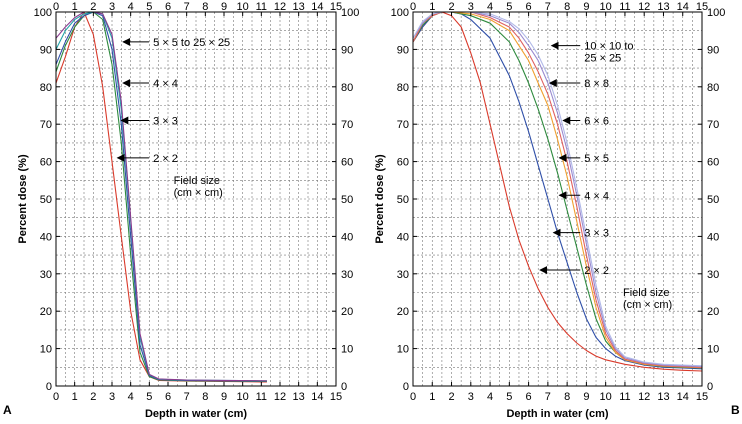 The image size is (742, 424). I want to click on field-size-label: (cm × cm), so click(198, 193).